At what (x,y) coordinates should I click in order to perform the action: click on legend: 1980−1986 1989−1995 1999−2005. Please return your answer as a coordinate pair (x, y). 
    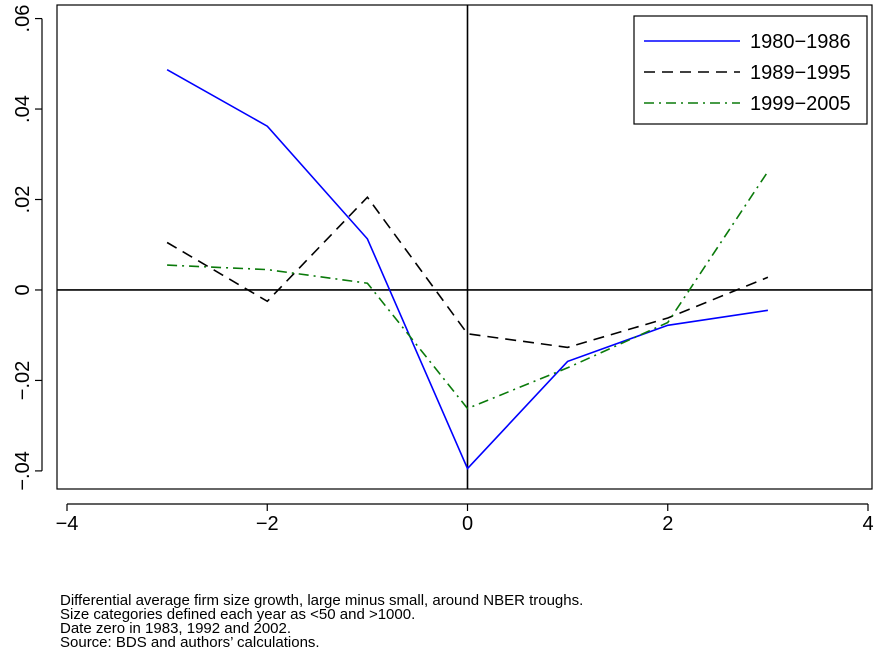
    Looking at the image, I should click on (750, 70).